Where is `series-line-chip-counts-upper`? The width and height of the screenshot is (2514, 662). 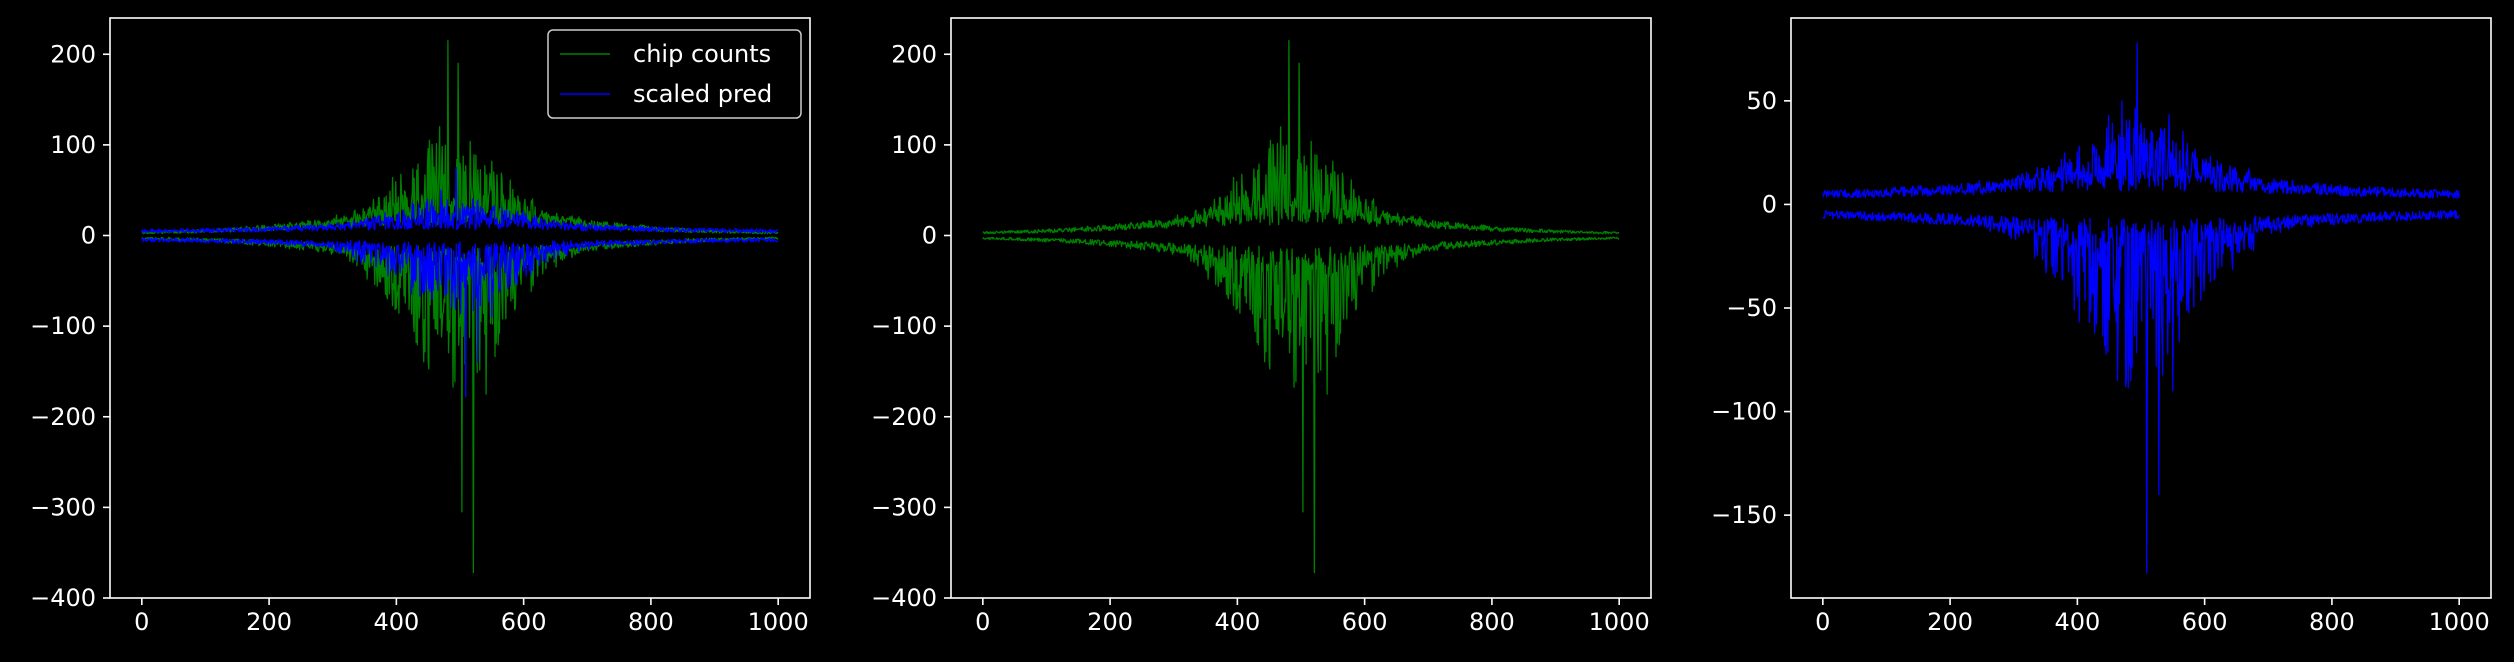 series-line-chip-counts-upper is located at coordinates (1301, 137).